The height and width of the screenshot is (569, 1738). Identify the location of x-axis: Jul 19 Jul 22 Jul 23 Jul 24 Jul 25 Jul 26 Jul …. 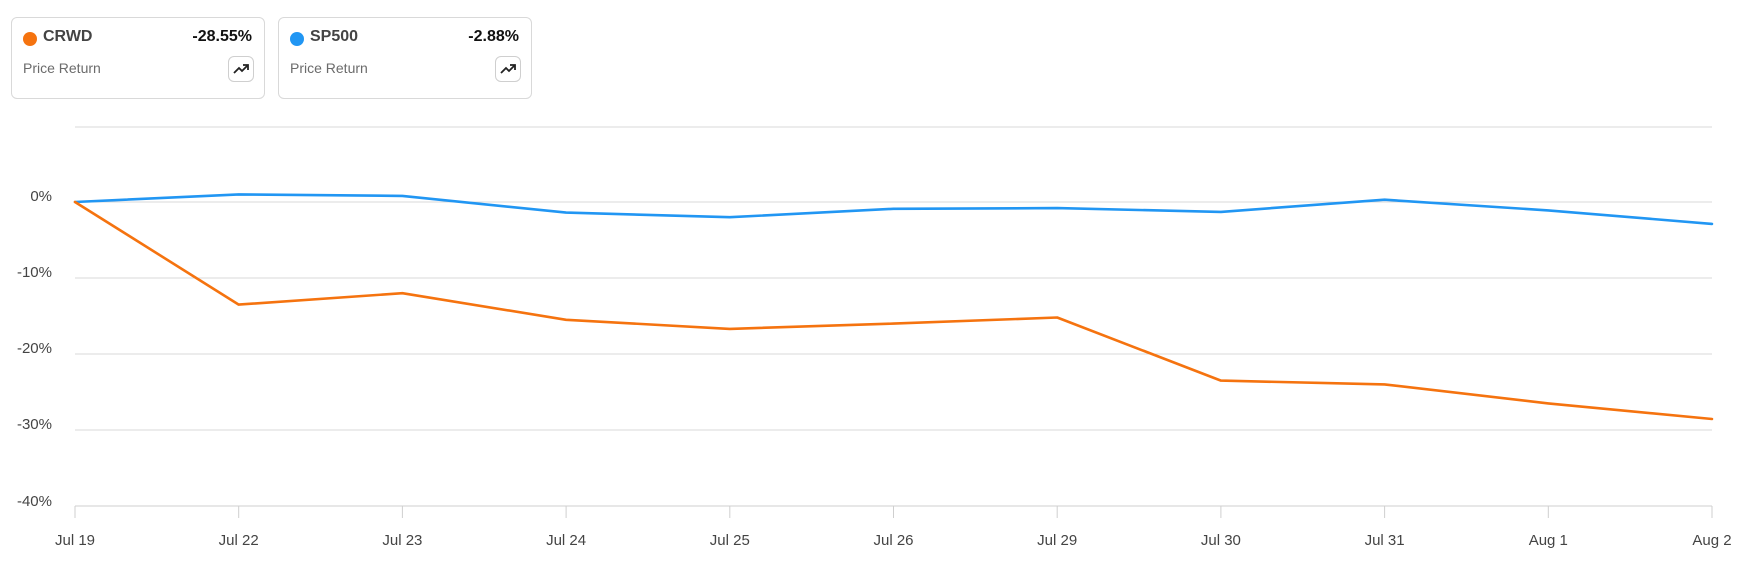
(893, 527).